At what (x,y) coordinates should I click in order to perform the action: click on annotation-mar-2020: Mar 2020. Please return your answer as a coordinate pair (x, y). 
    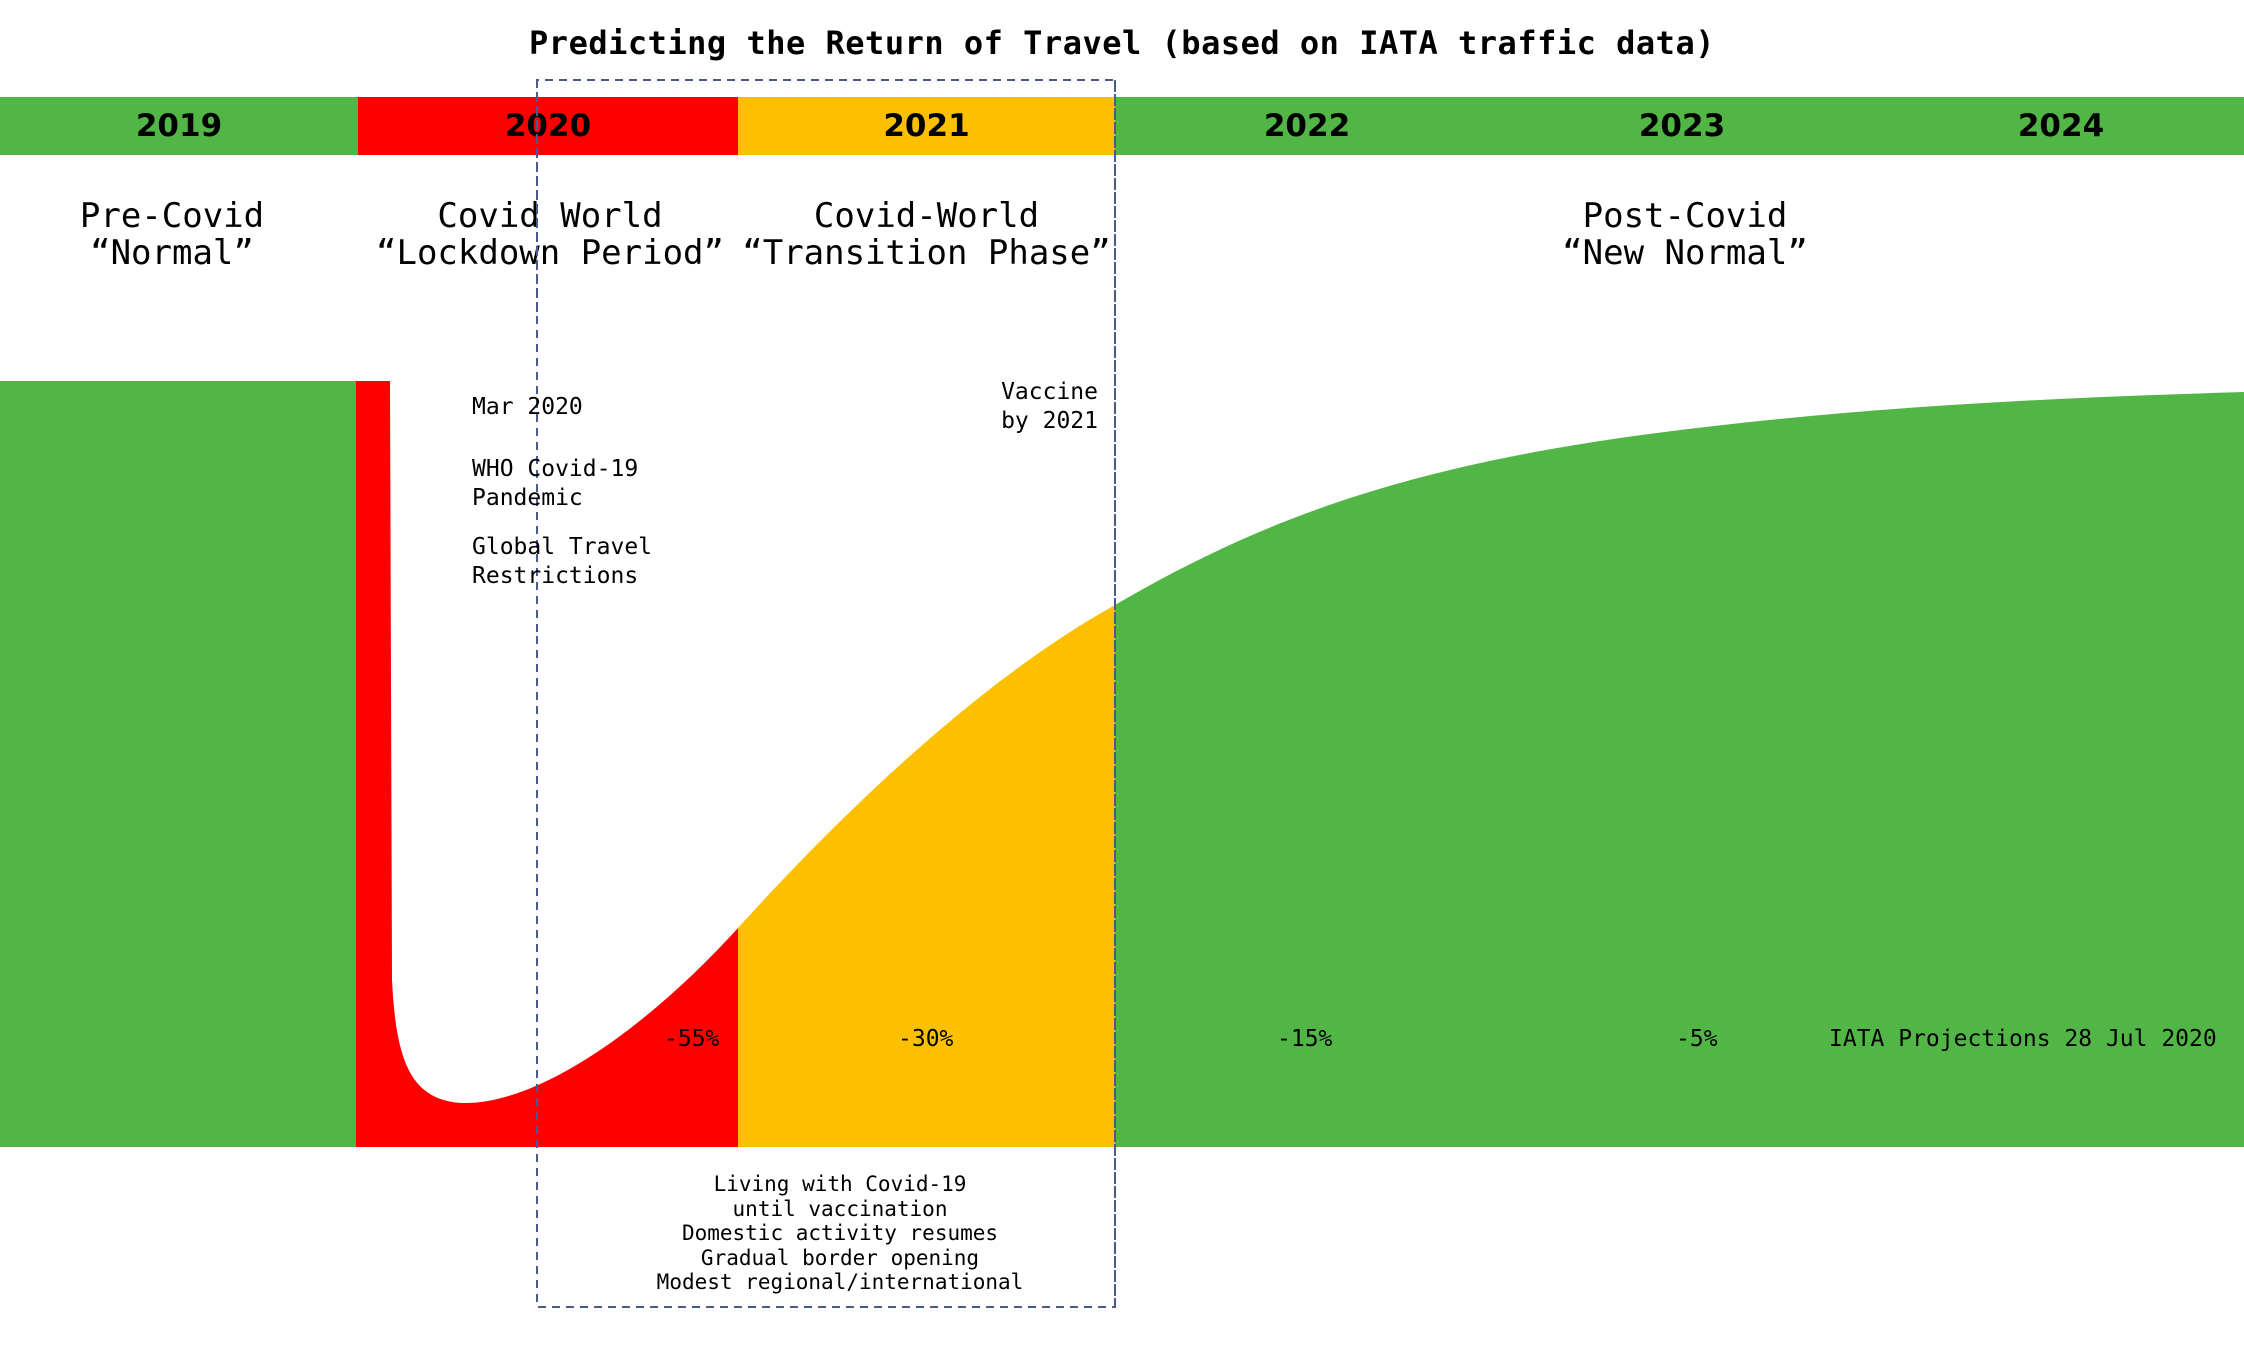
    Looking at the image, I should click on (527, 407).